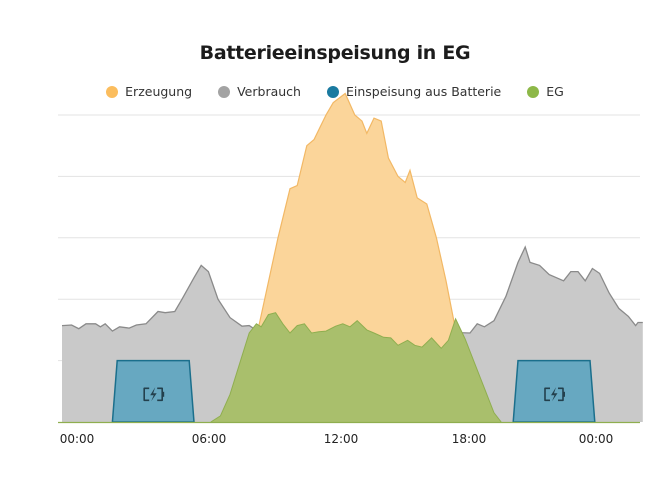 The image size is (670, 502). Describe the element at coordinates (209, 439) in the screenshot. I see `x-tick-label: 06:00` at that location.